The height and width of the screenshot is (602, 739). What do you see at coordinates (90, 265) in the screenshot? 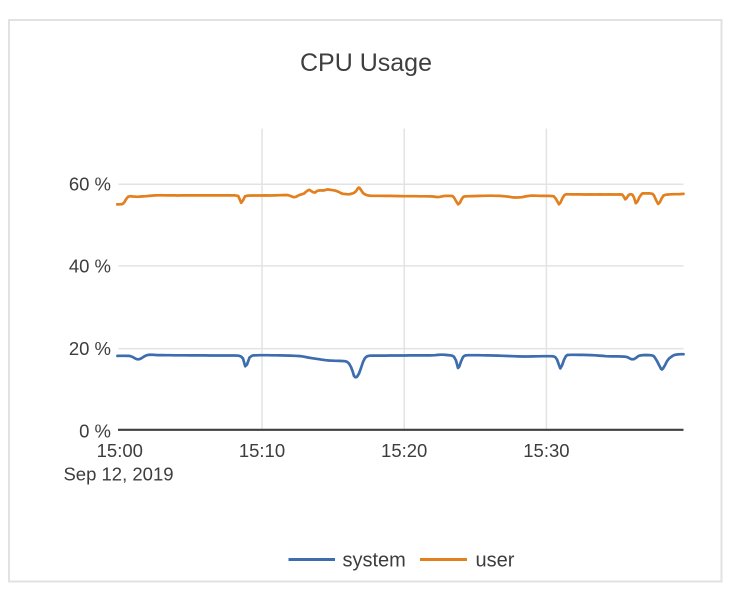
I see `svg-text: 40 %` at bounding box center [90, 265].